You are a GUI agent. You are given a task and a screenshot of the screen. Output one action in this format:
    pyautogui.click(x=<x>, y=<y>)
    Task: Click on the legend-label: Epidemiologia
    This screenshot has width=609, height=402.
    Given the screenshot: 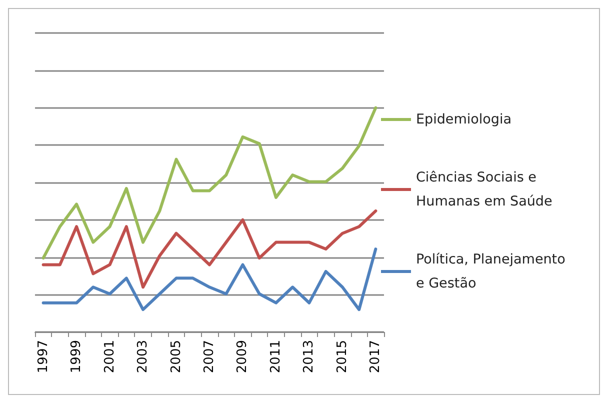 What is the action you would take?
    pyautogui.click(x=464, y=120)
    